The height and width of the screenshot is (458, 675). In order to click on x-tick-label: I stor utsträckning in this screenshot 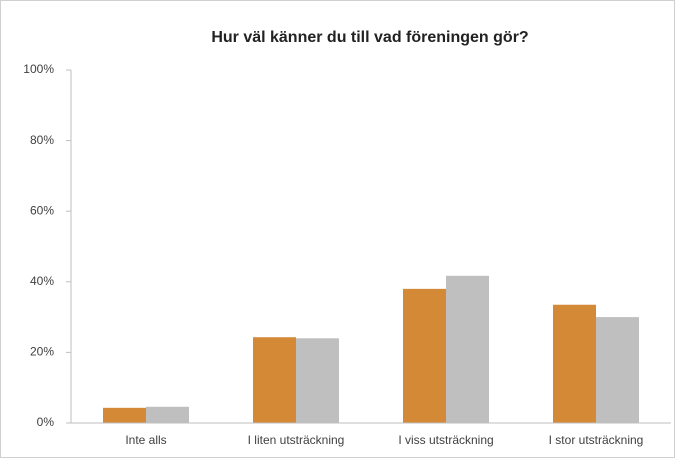, I will do `click(596, 440)`.